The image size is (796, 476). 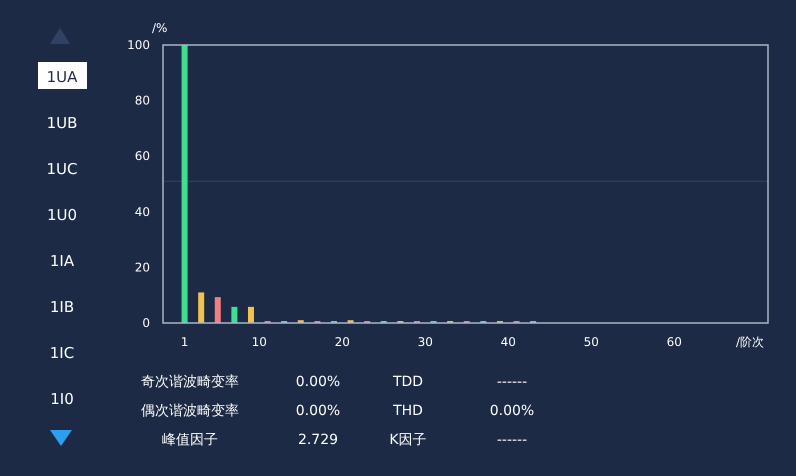 What do you see at coordinates (62, 123) in the screenshot?
I see `text: 1UB` at bounding box center [62, 123].